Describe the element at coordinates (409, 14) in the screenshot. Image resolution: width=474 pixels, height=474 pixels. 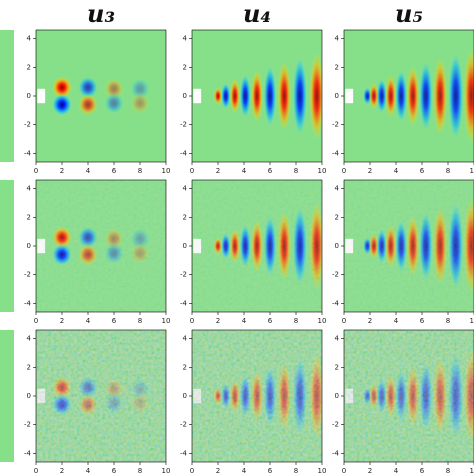
I see `panel-title: u₅` at that location.